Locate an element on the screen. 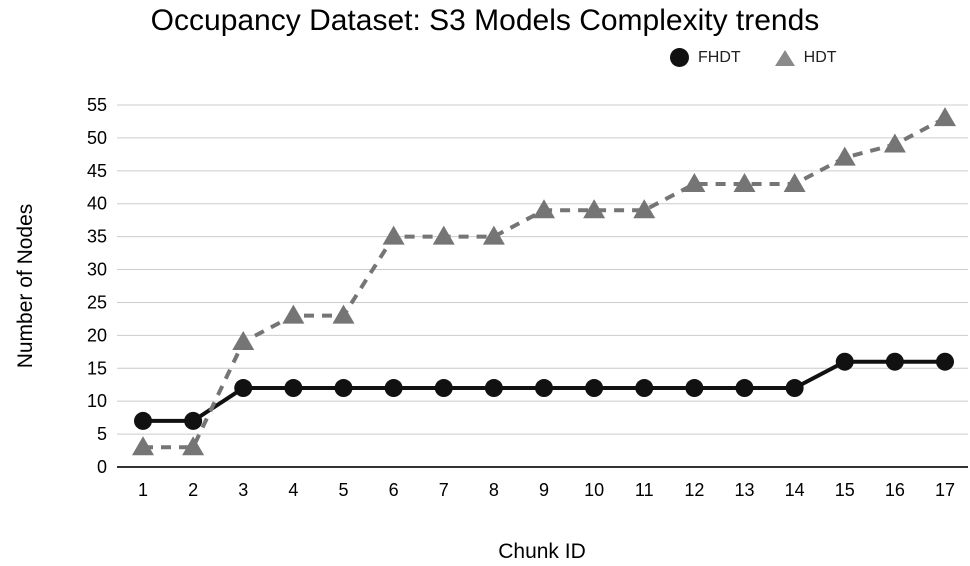 The image size is (970, 566). x-tick-label: 12 is located at coordinates (694, 490).